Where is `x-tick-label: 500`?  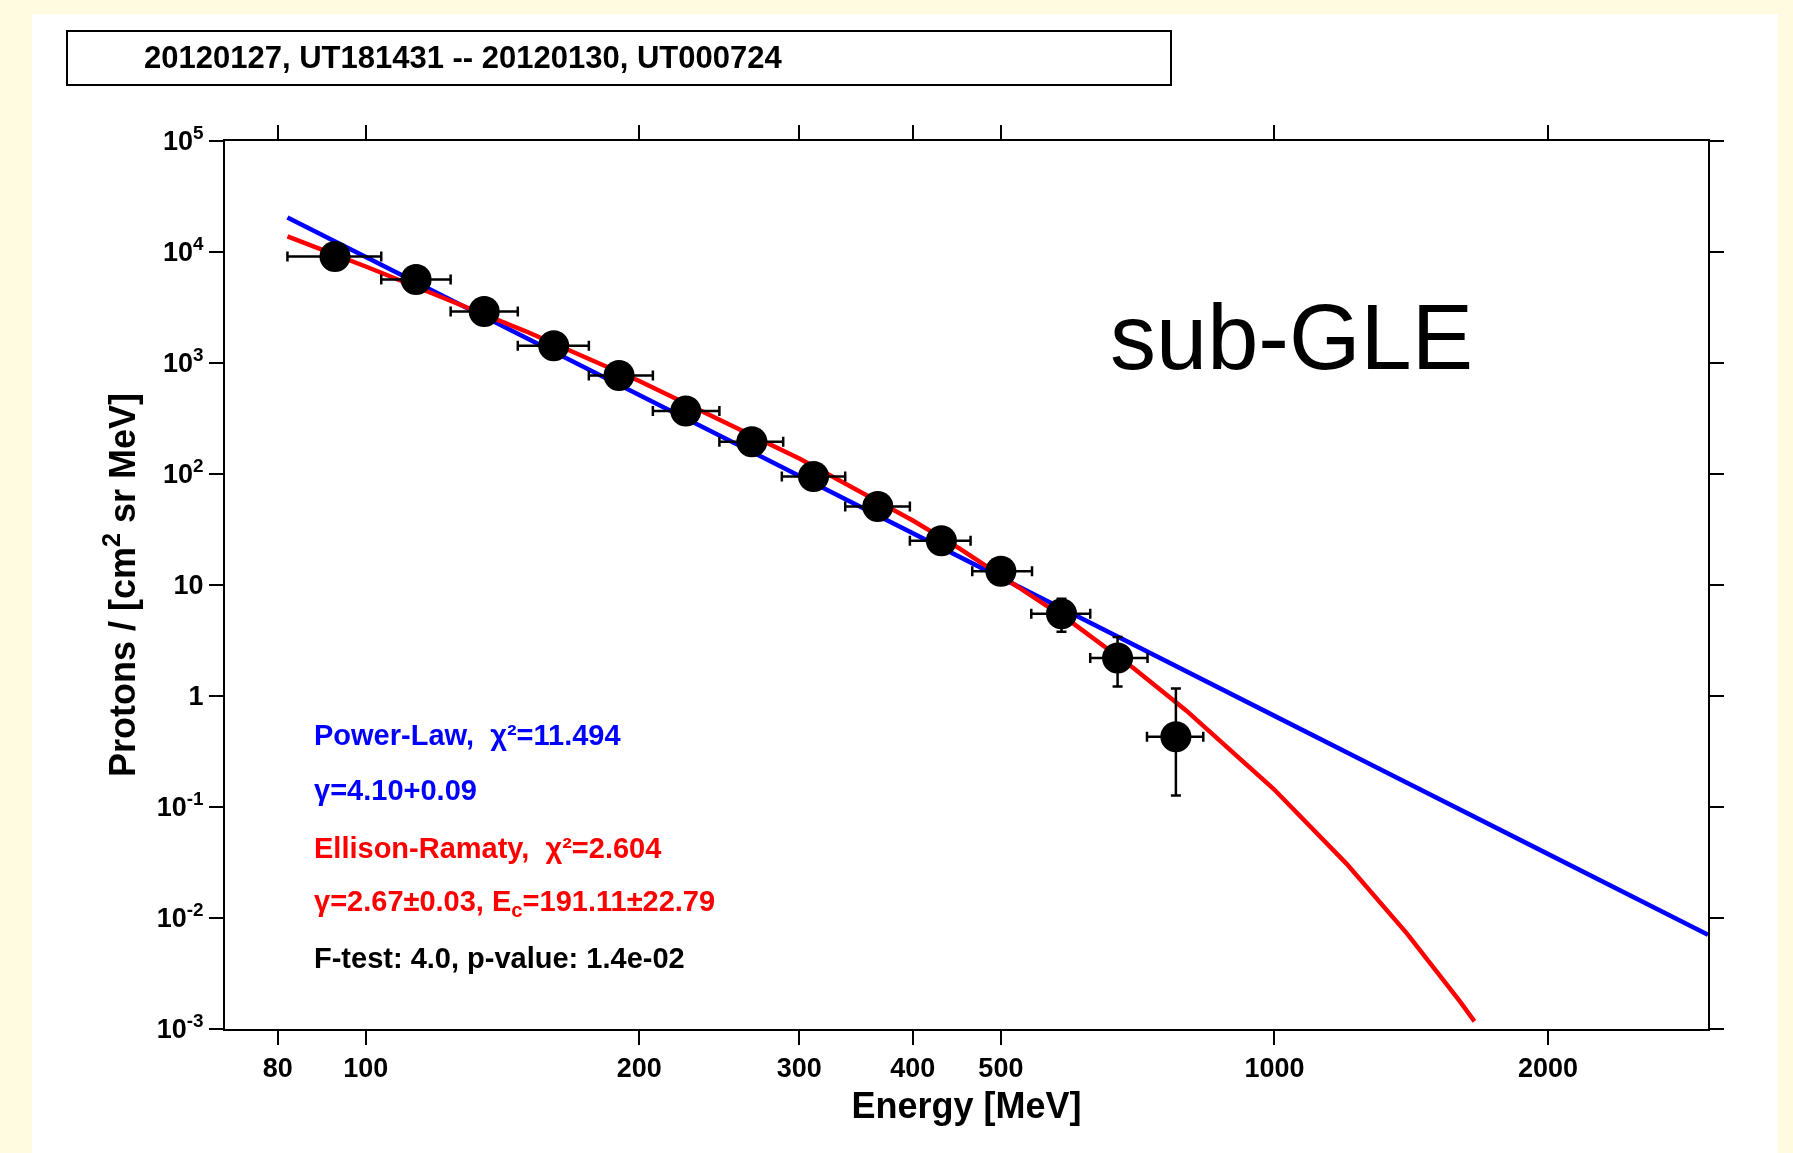 x-tick-label: 500 is located at coordinates (1001, 1068).